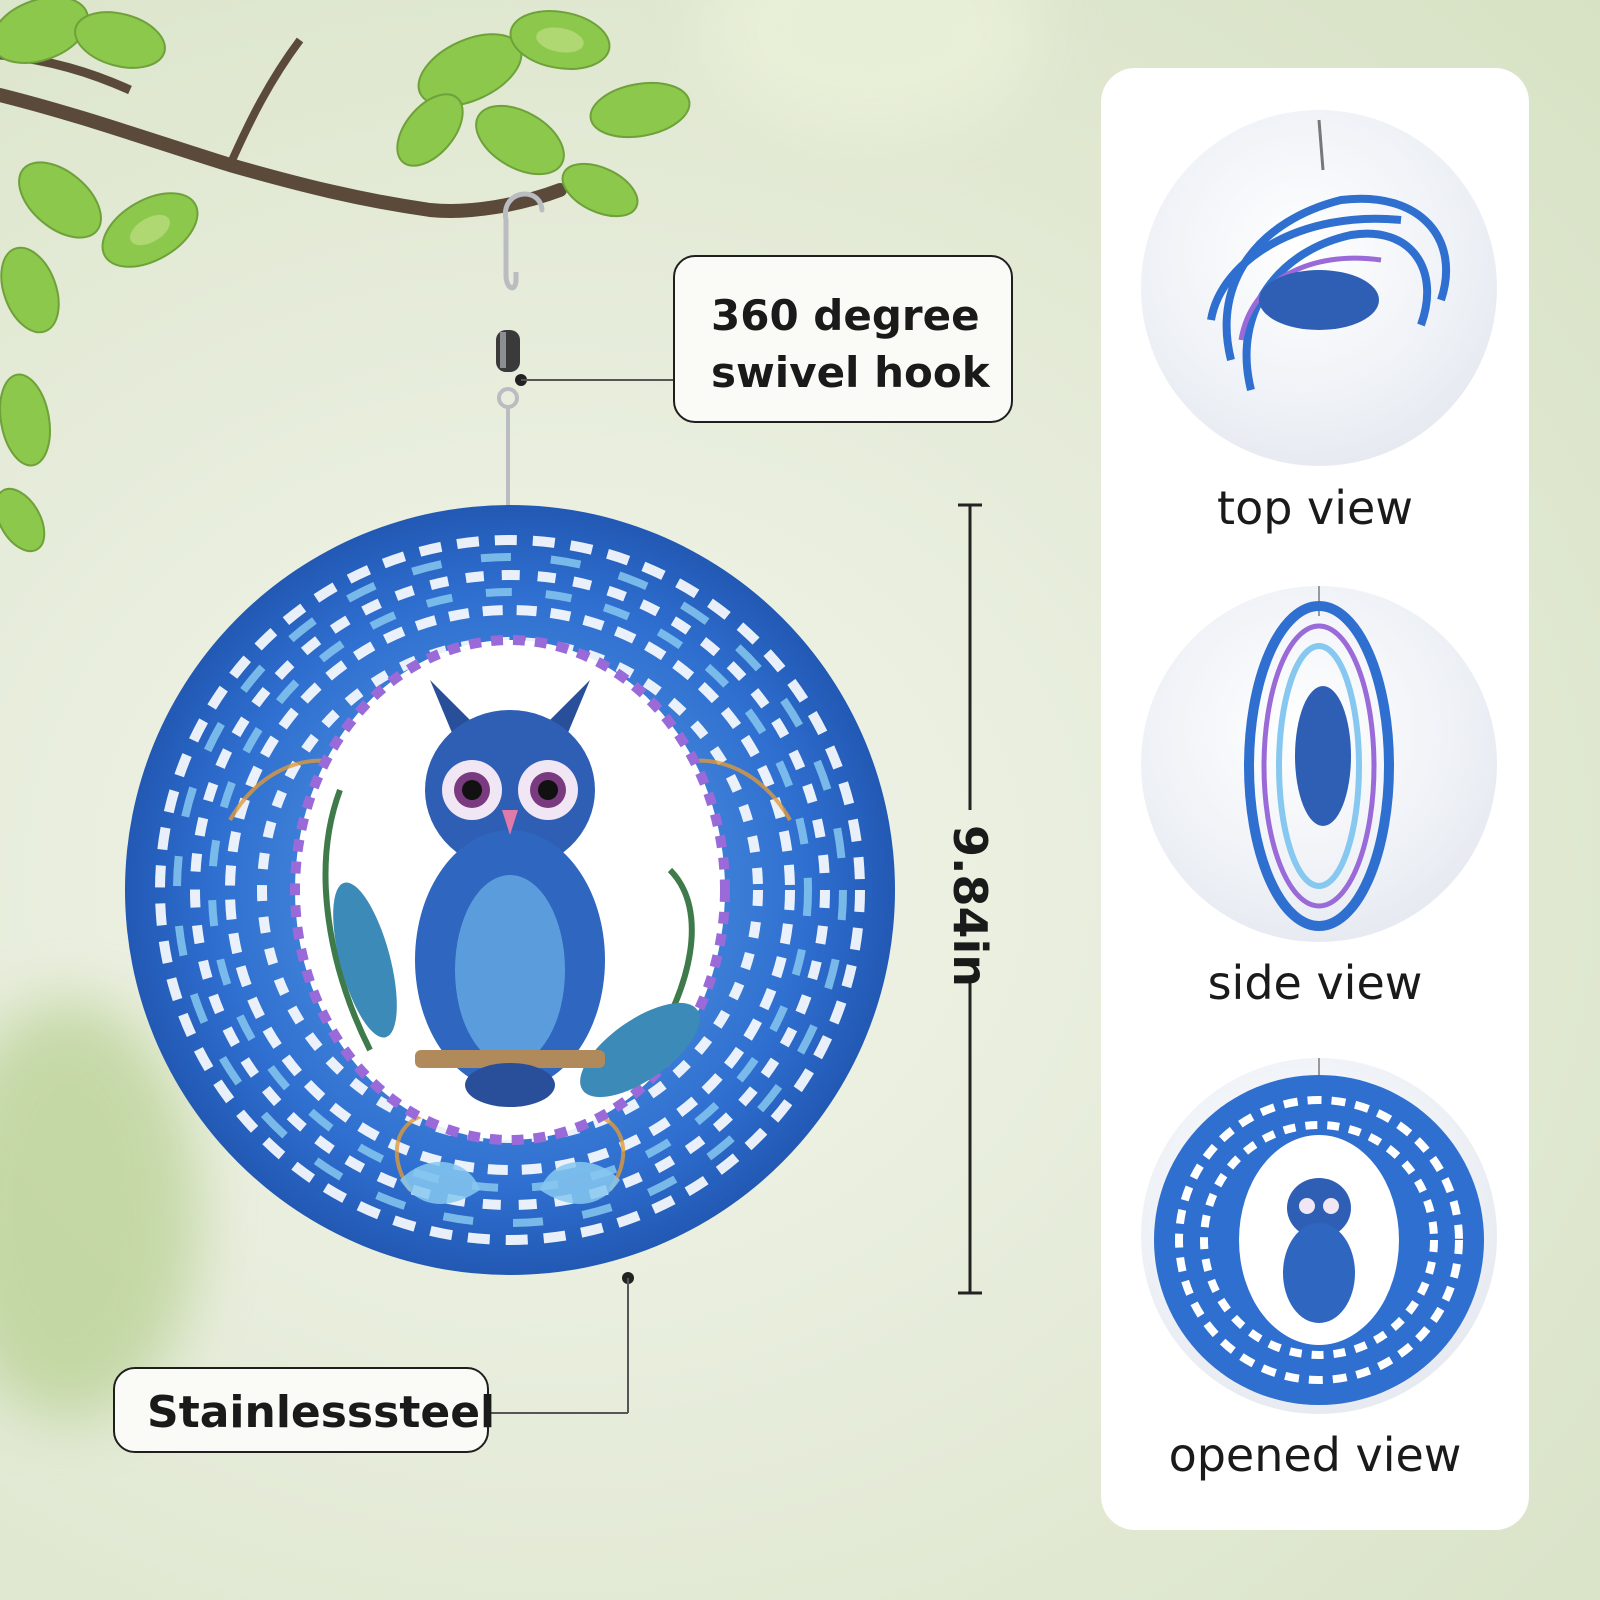  Describe the element at coordinates (970, 906) in the screenshot. I see `height-dimension-label: 9.84in` at that location.